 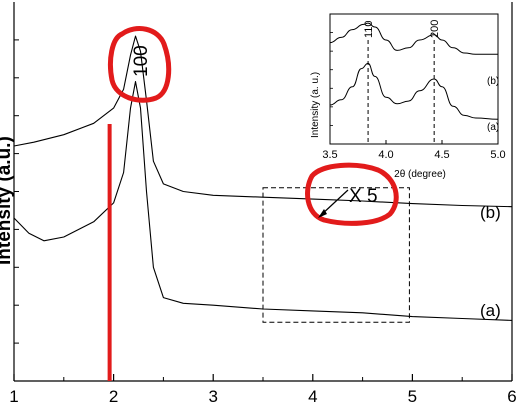 I want to click on inset-x-tick-label: 3.5, so click(x=329, y=155).